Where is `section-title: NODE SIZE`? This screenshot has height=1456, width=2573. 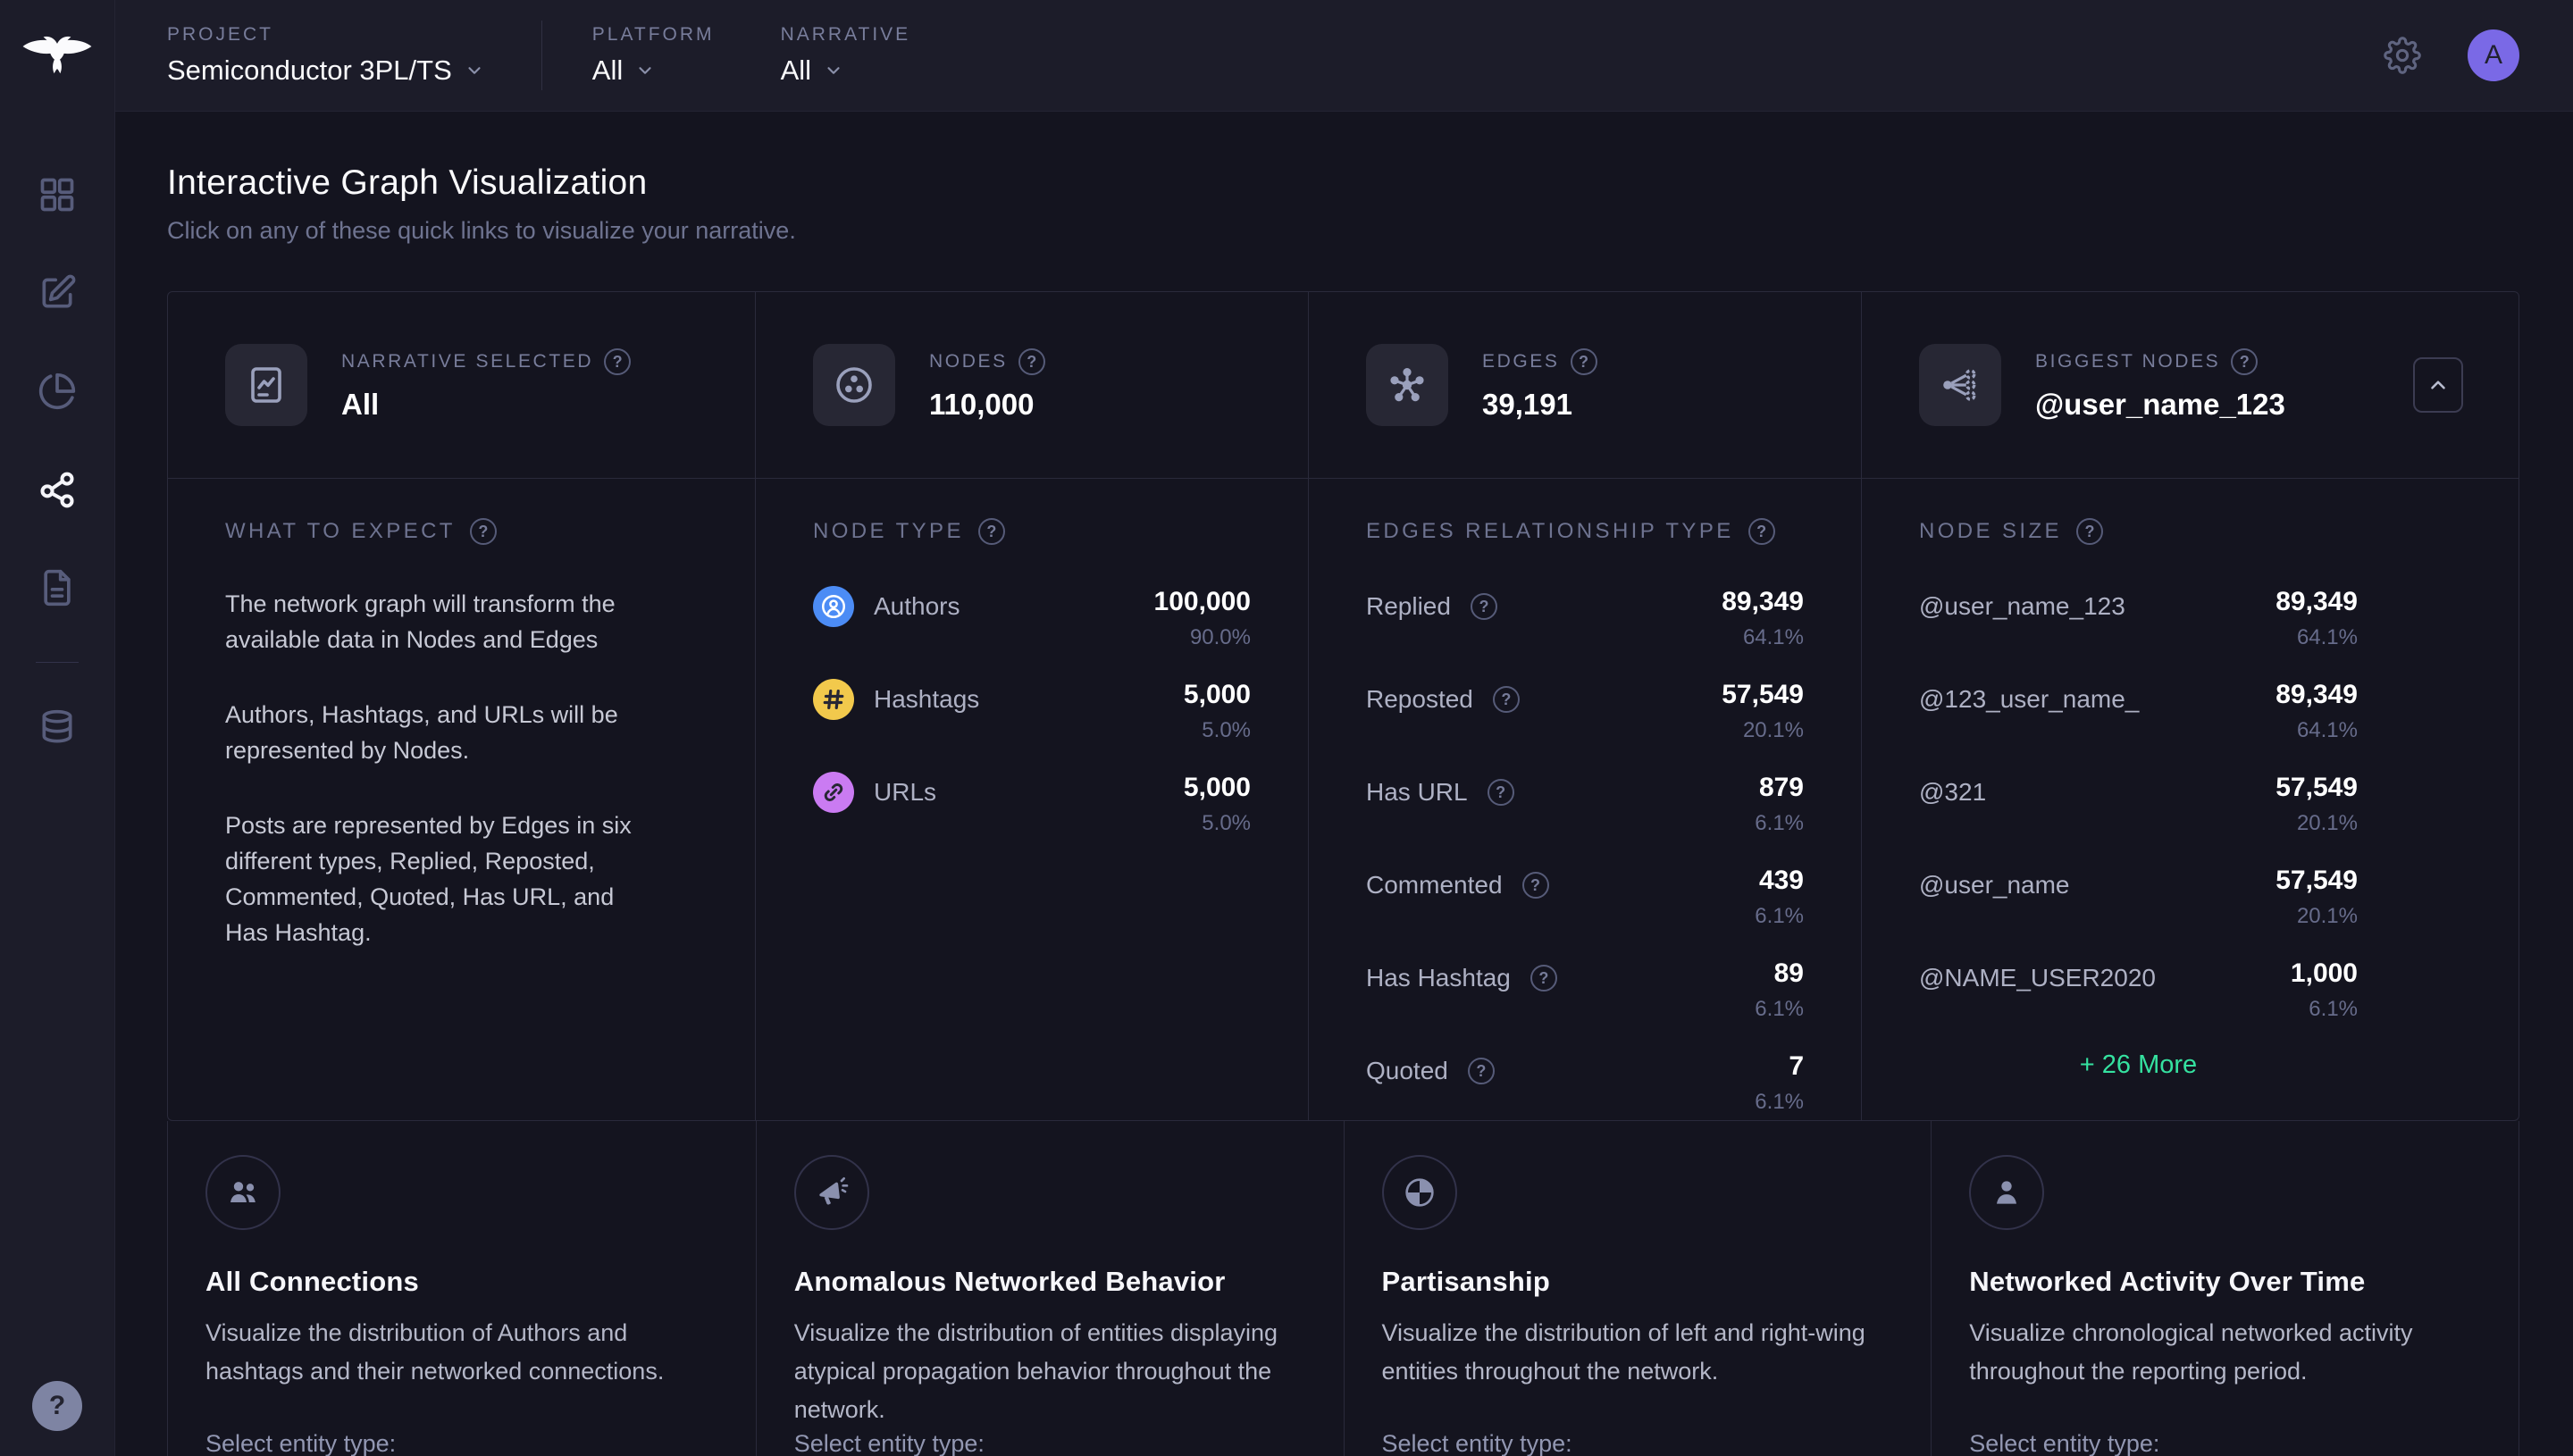
section-title: NODE SIZE is located at coordinates (1990, 531).